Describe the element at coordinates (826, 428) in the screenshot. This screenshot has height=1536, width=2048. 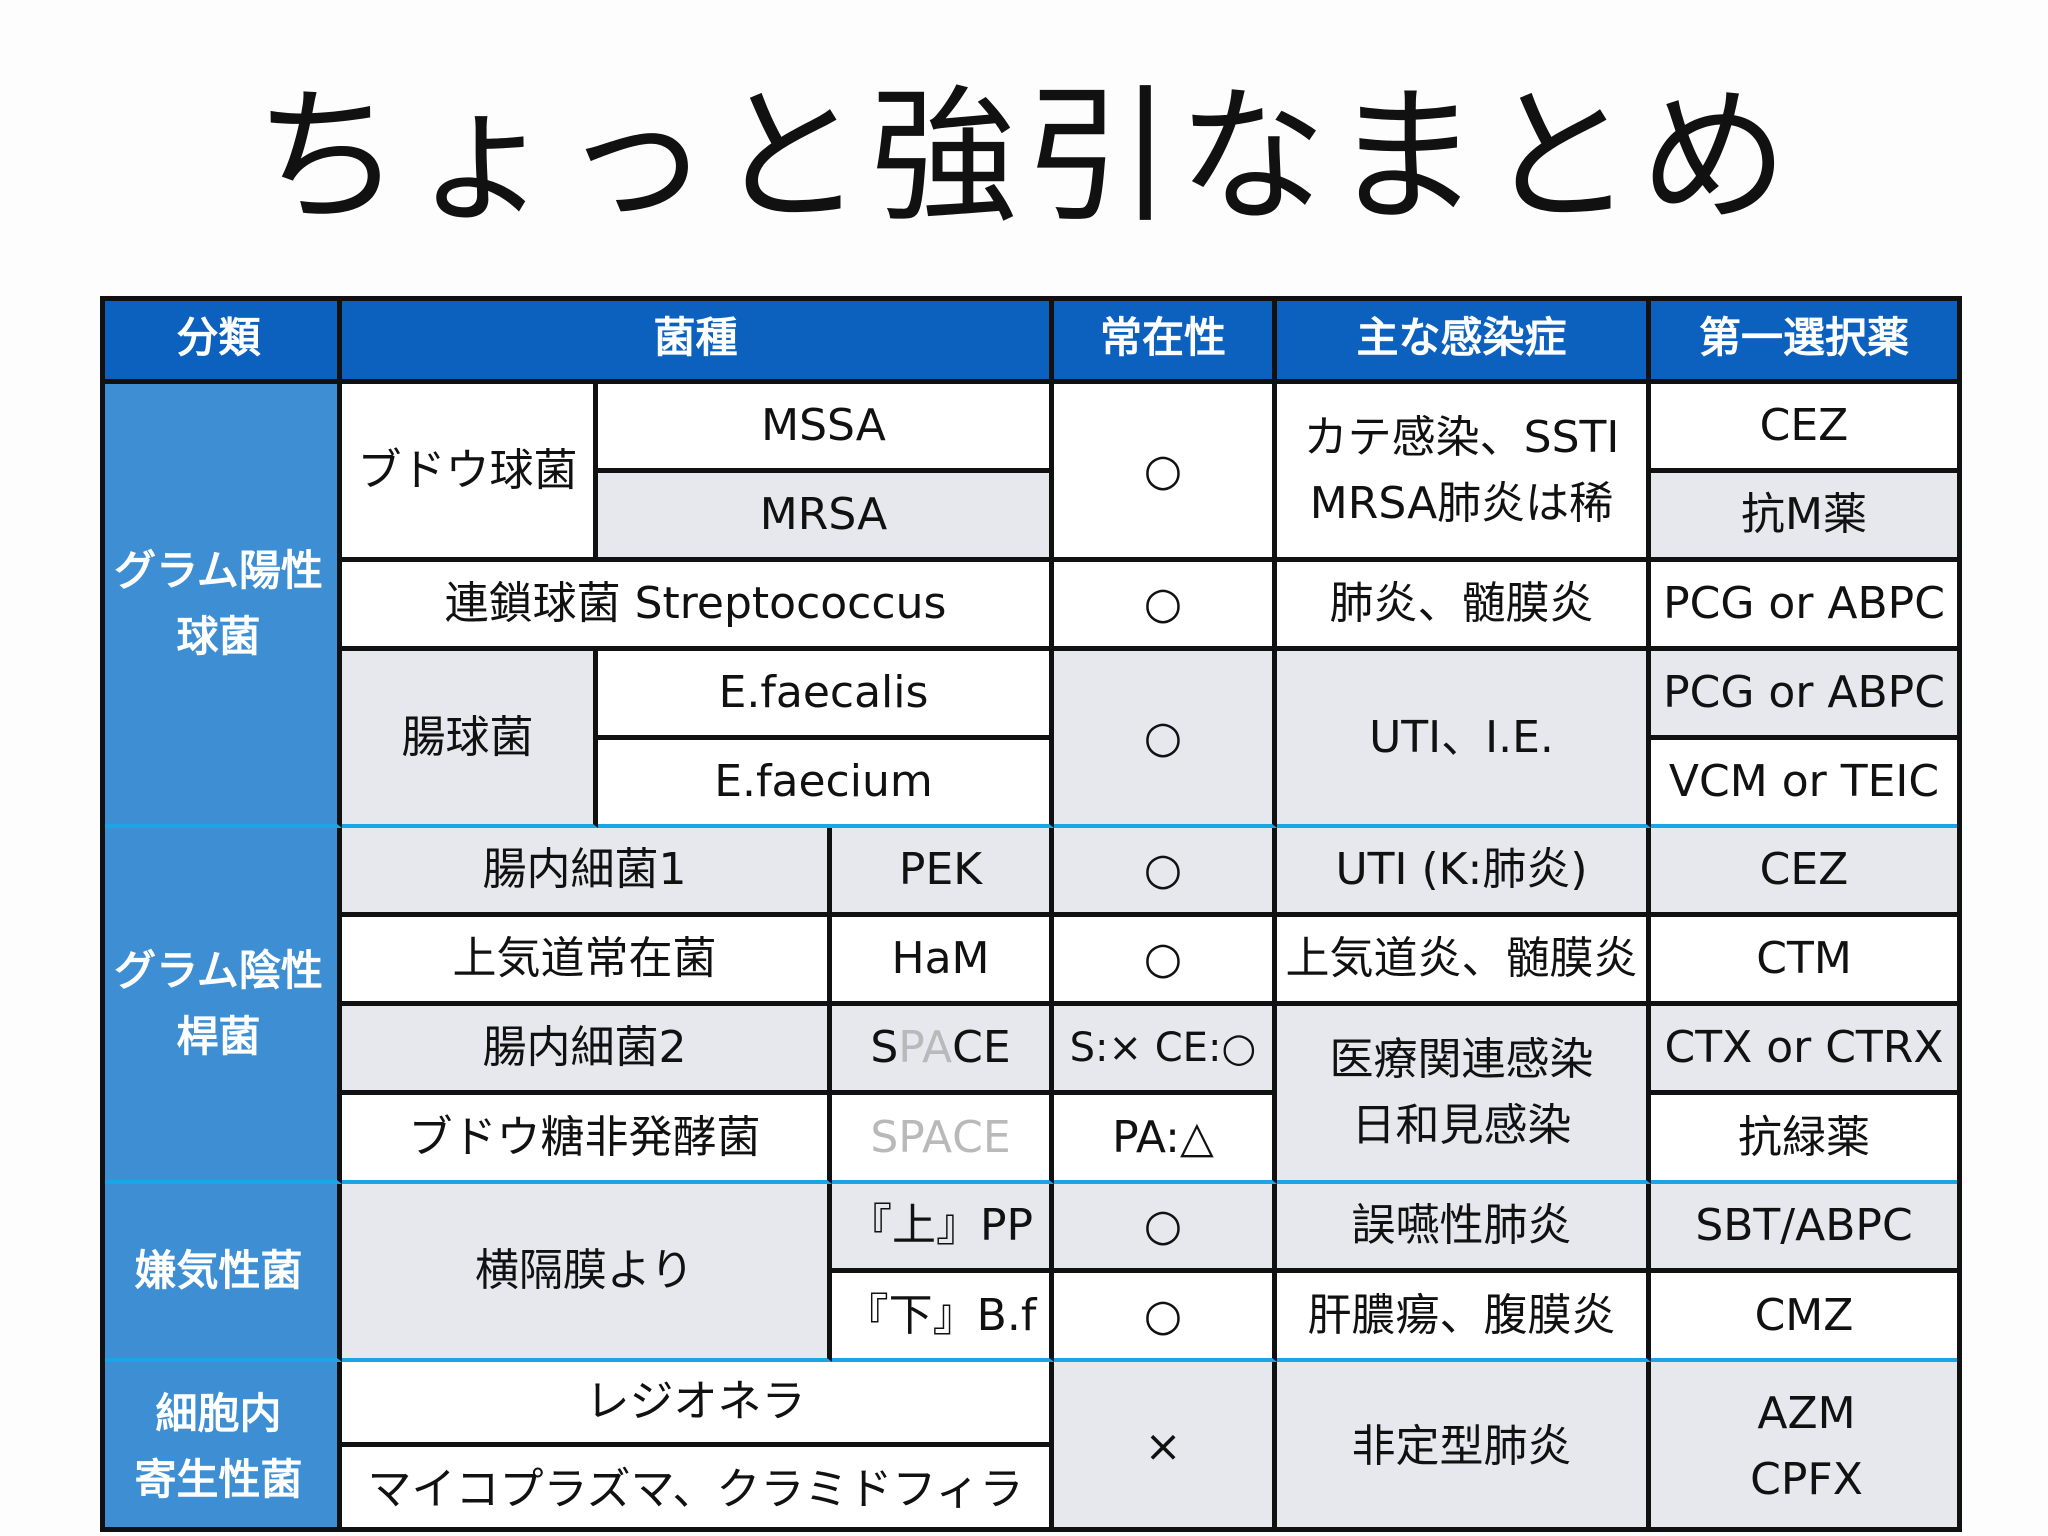
I see `species-mssa: MSSA` at that location.